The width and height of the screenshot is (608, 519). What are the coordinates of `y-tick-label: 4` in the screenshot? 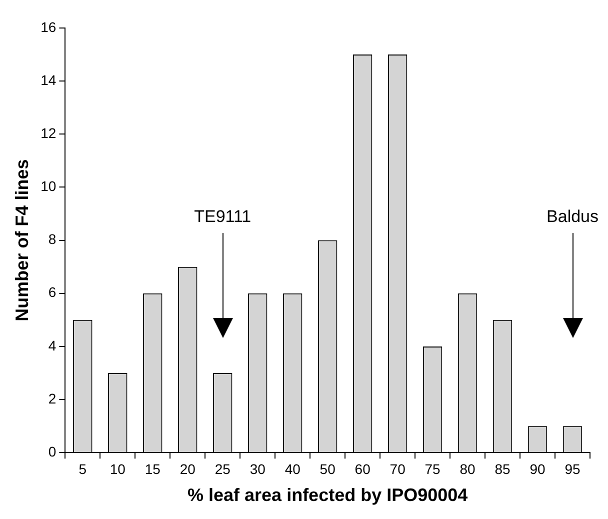 It's located at (52, 345).